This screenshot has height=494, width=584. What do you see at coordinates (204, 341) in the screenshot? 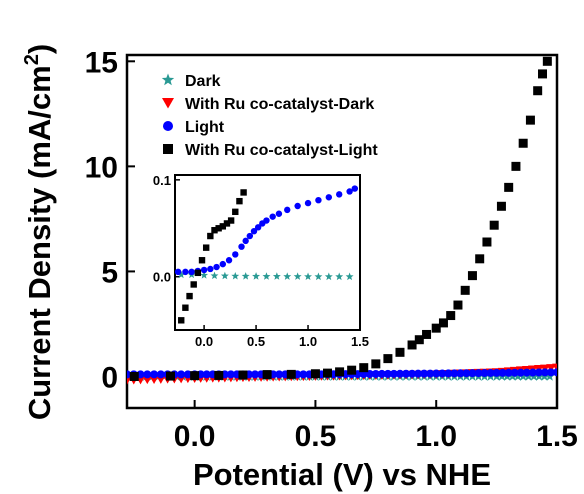
I see `inset-x-tick-label: 0.0` at bounding box center [204, 341].